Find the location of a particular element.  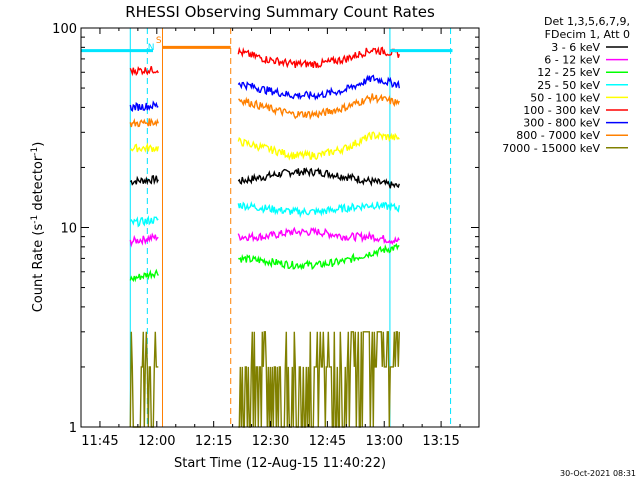

flags: NS is located at coordinates (155, 44).